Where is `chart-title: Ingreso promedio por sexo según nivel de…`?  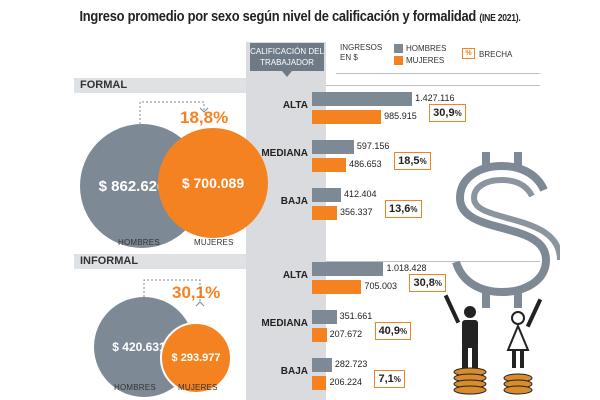 chart-title: Ingreso promedio por sexo según nivel de… is located at coordinates (300, 16).